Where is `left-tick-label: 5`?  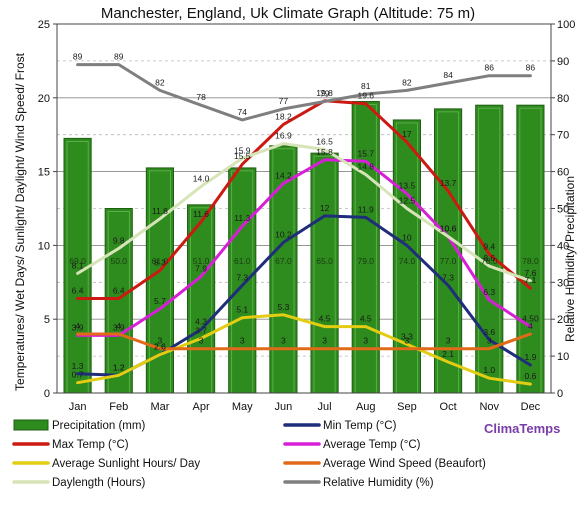 left-tick-label: 5 is located at coordinates (47, 320).